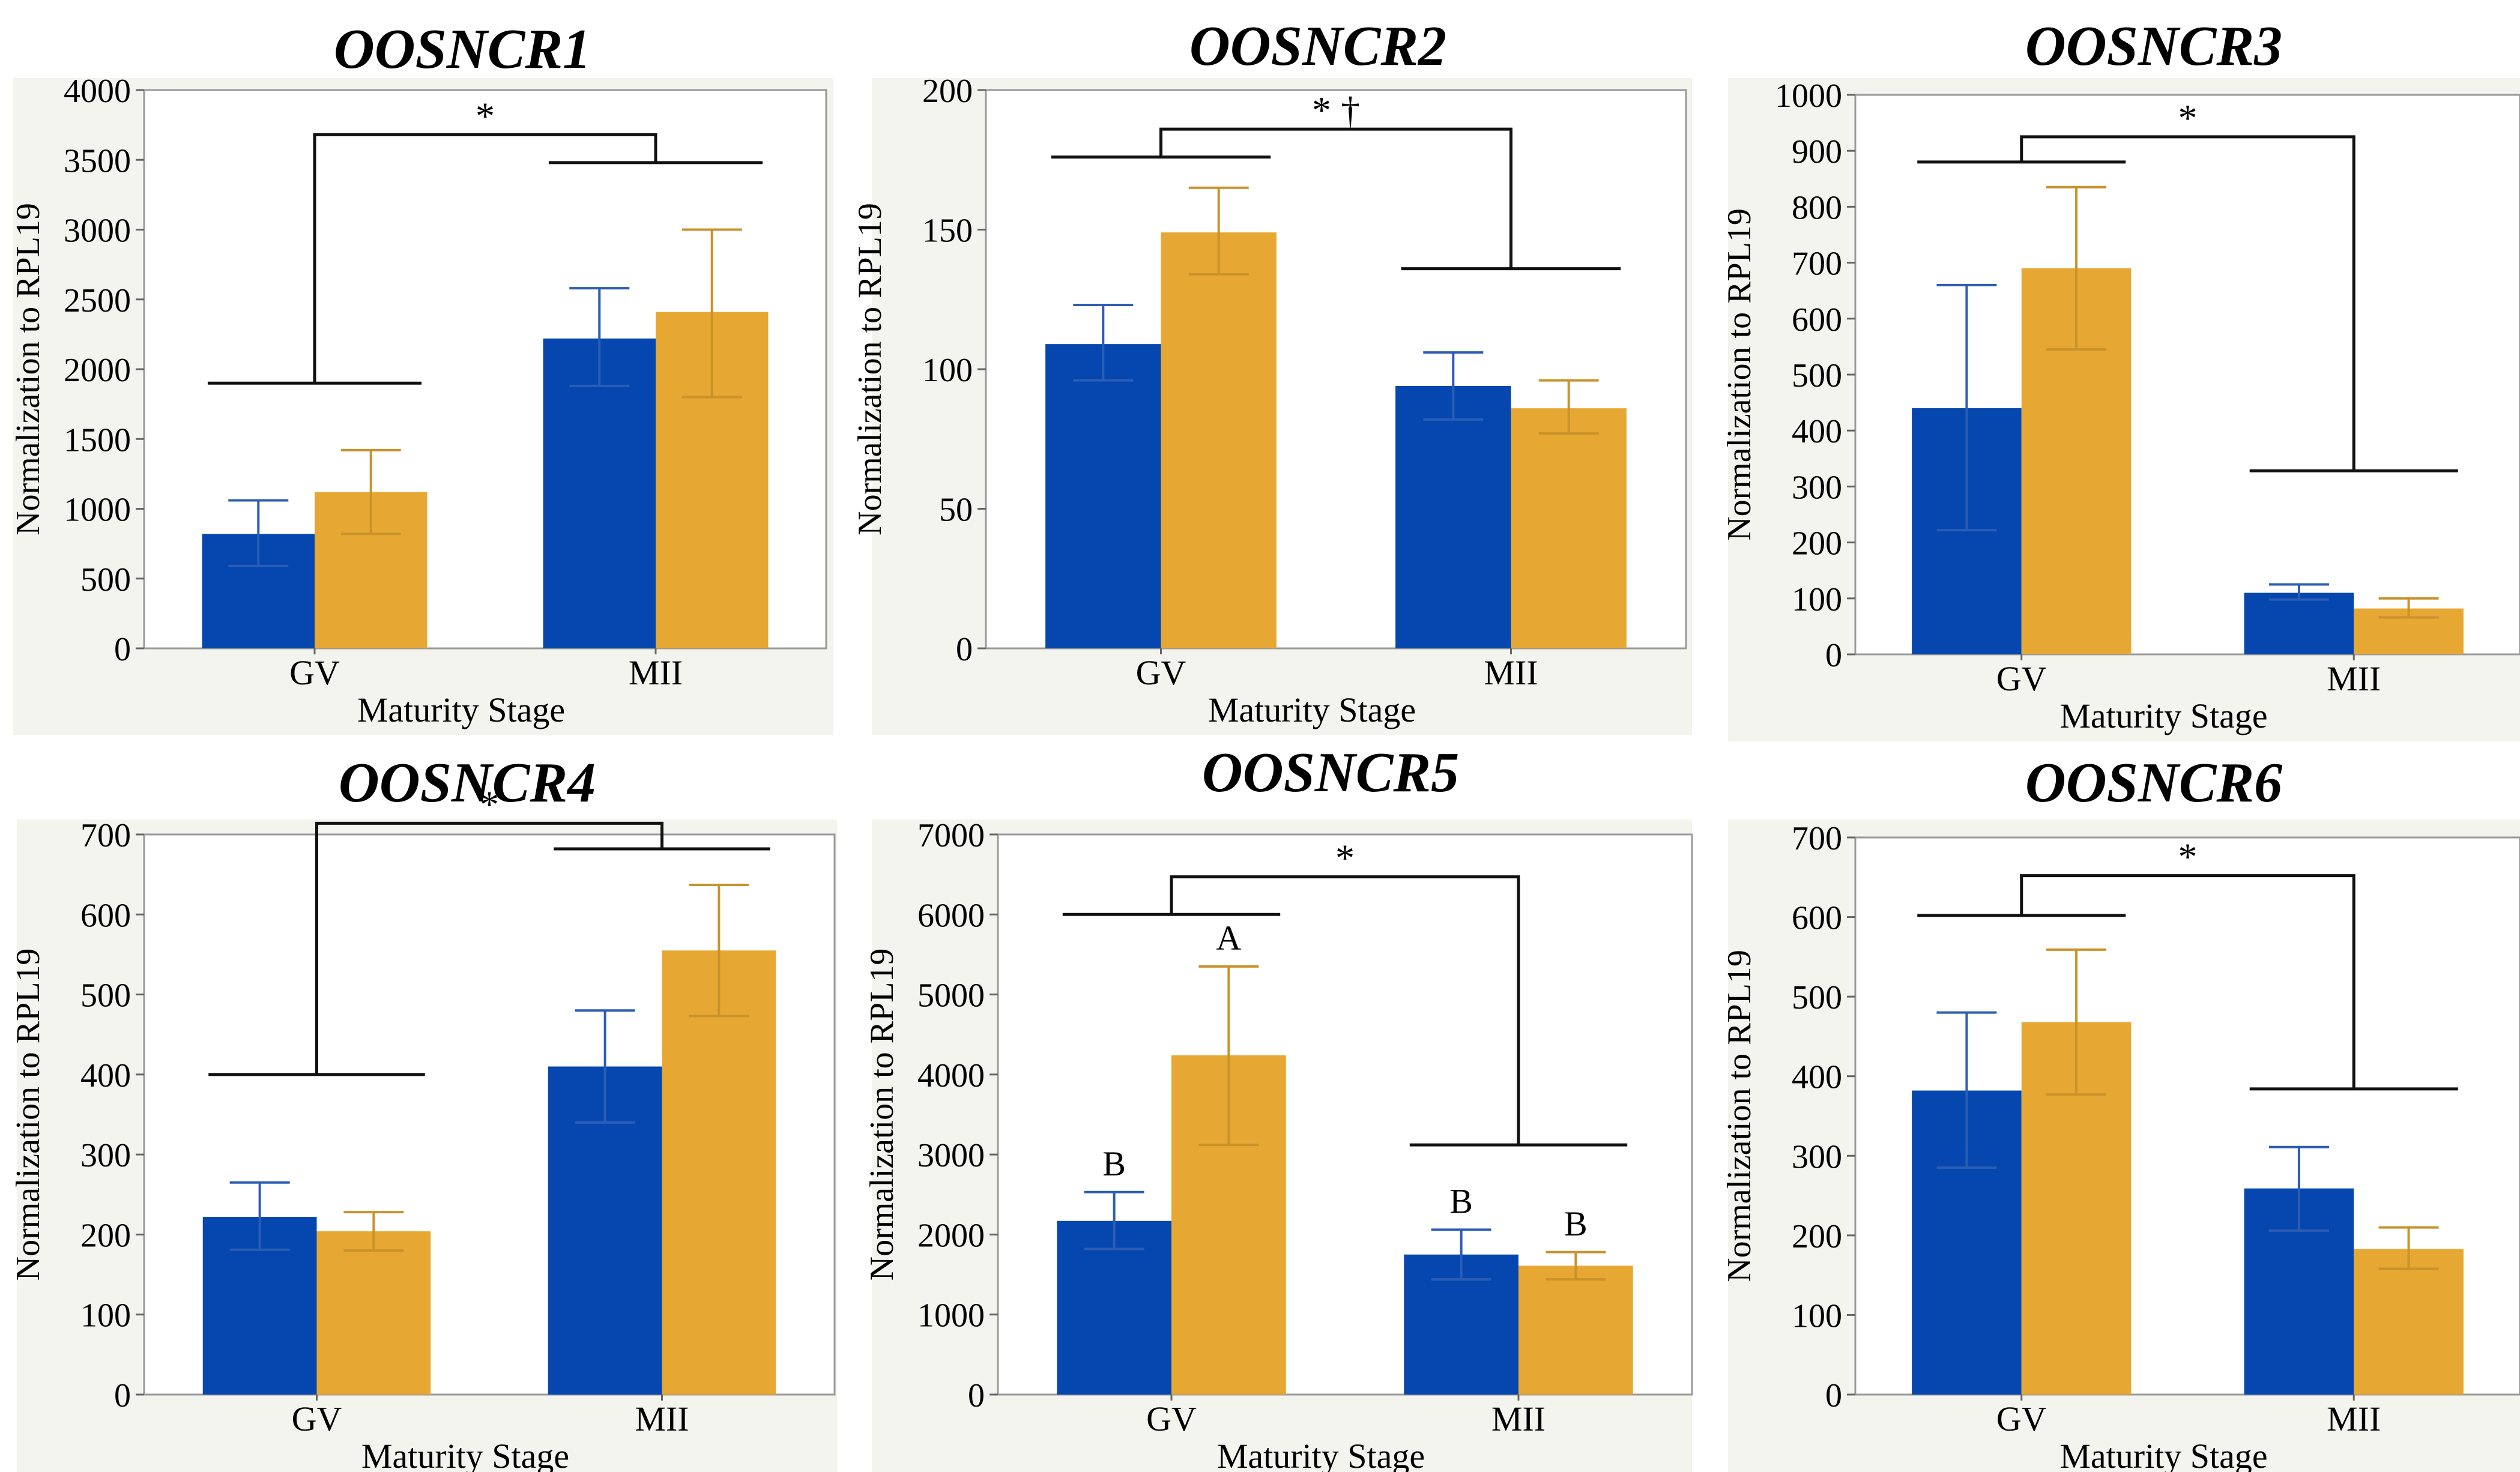  What do you see at coordinates (467, 783) in the screenshot?
I see `chart-title: OOSNCR4` at bounding box center [467, 783].